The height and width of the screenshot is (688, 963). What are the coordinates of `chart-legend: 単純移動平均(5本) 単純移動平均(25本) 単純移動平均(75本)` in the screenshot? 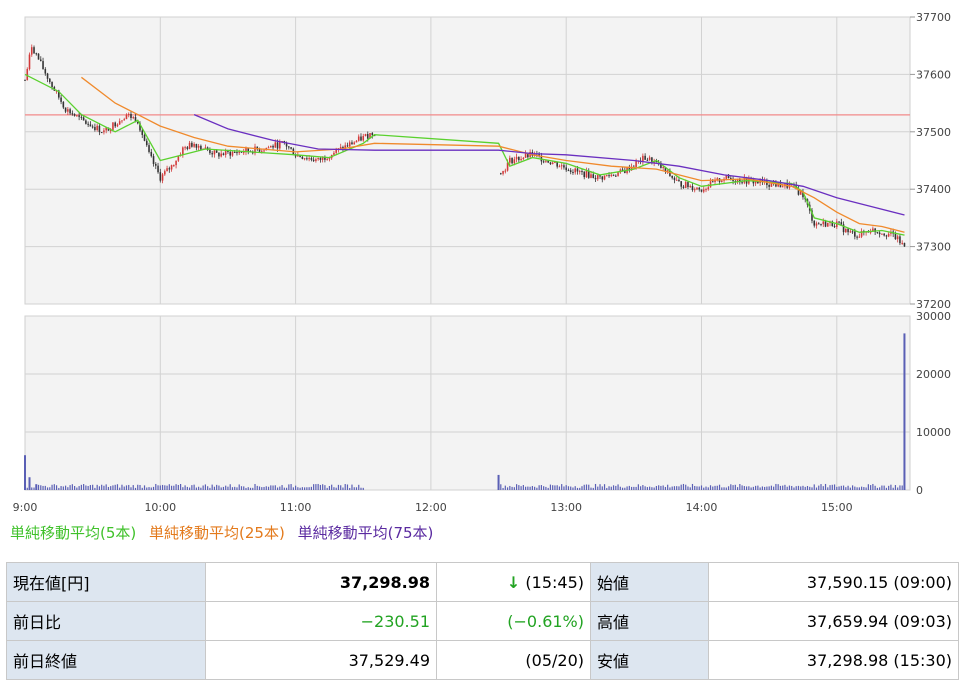 It's located at (225, 532).